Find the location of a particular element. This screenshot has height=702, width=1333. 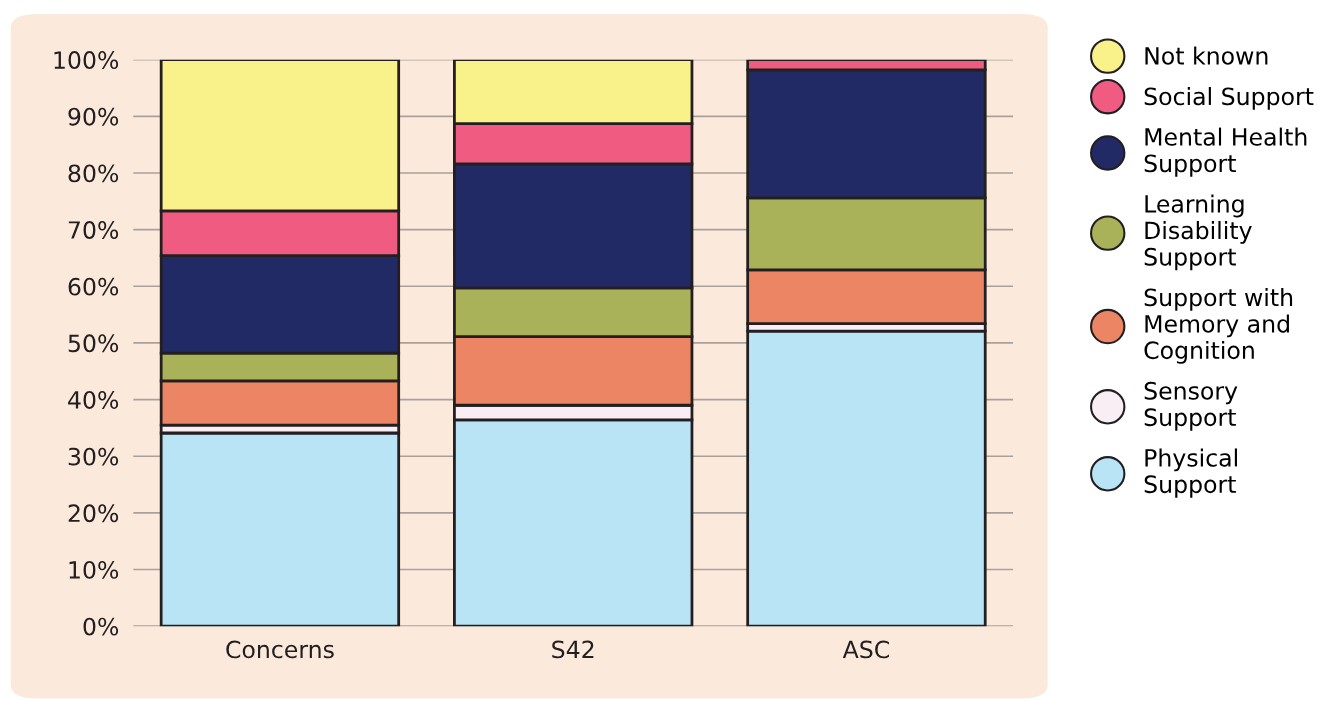

y-tick-label: 90% is located at coordinates (93, 116).